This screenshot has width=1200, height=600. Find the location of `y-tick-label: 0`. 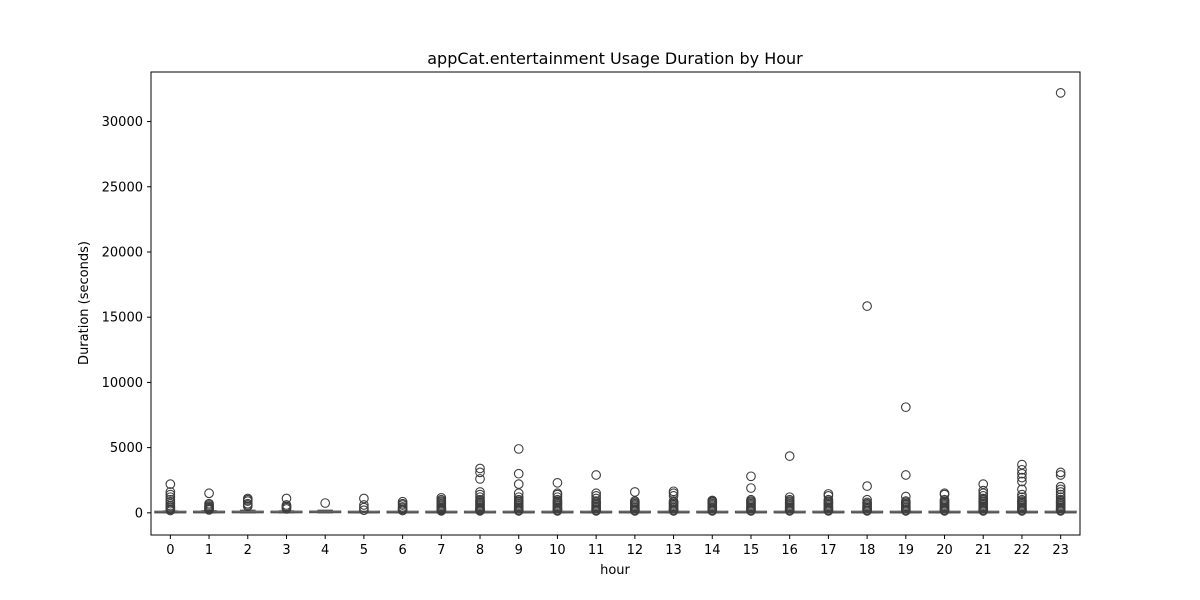

y-tick-label: 0 is located at coordinates (139, 513).